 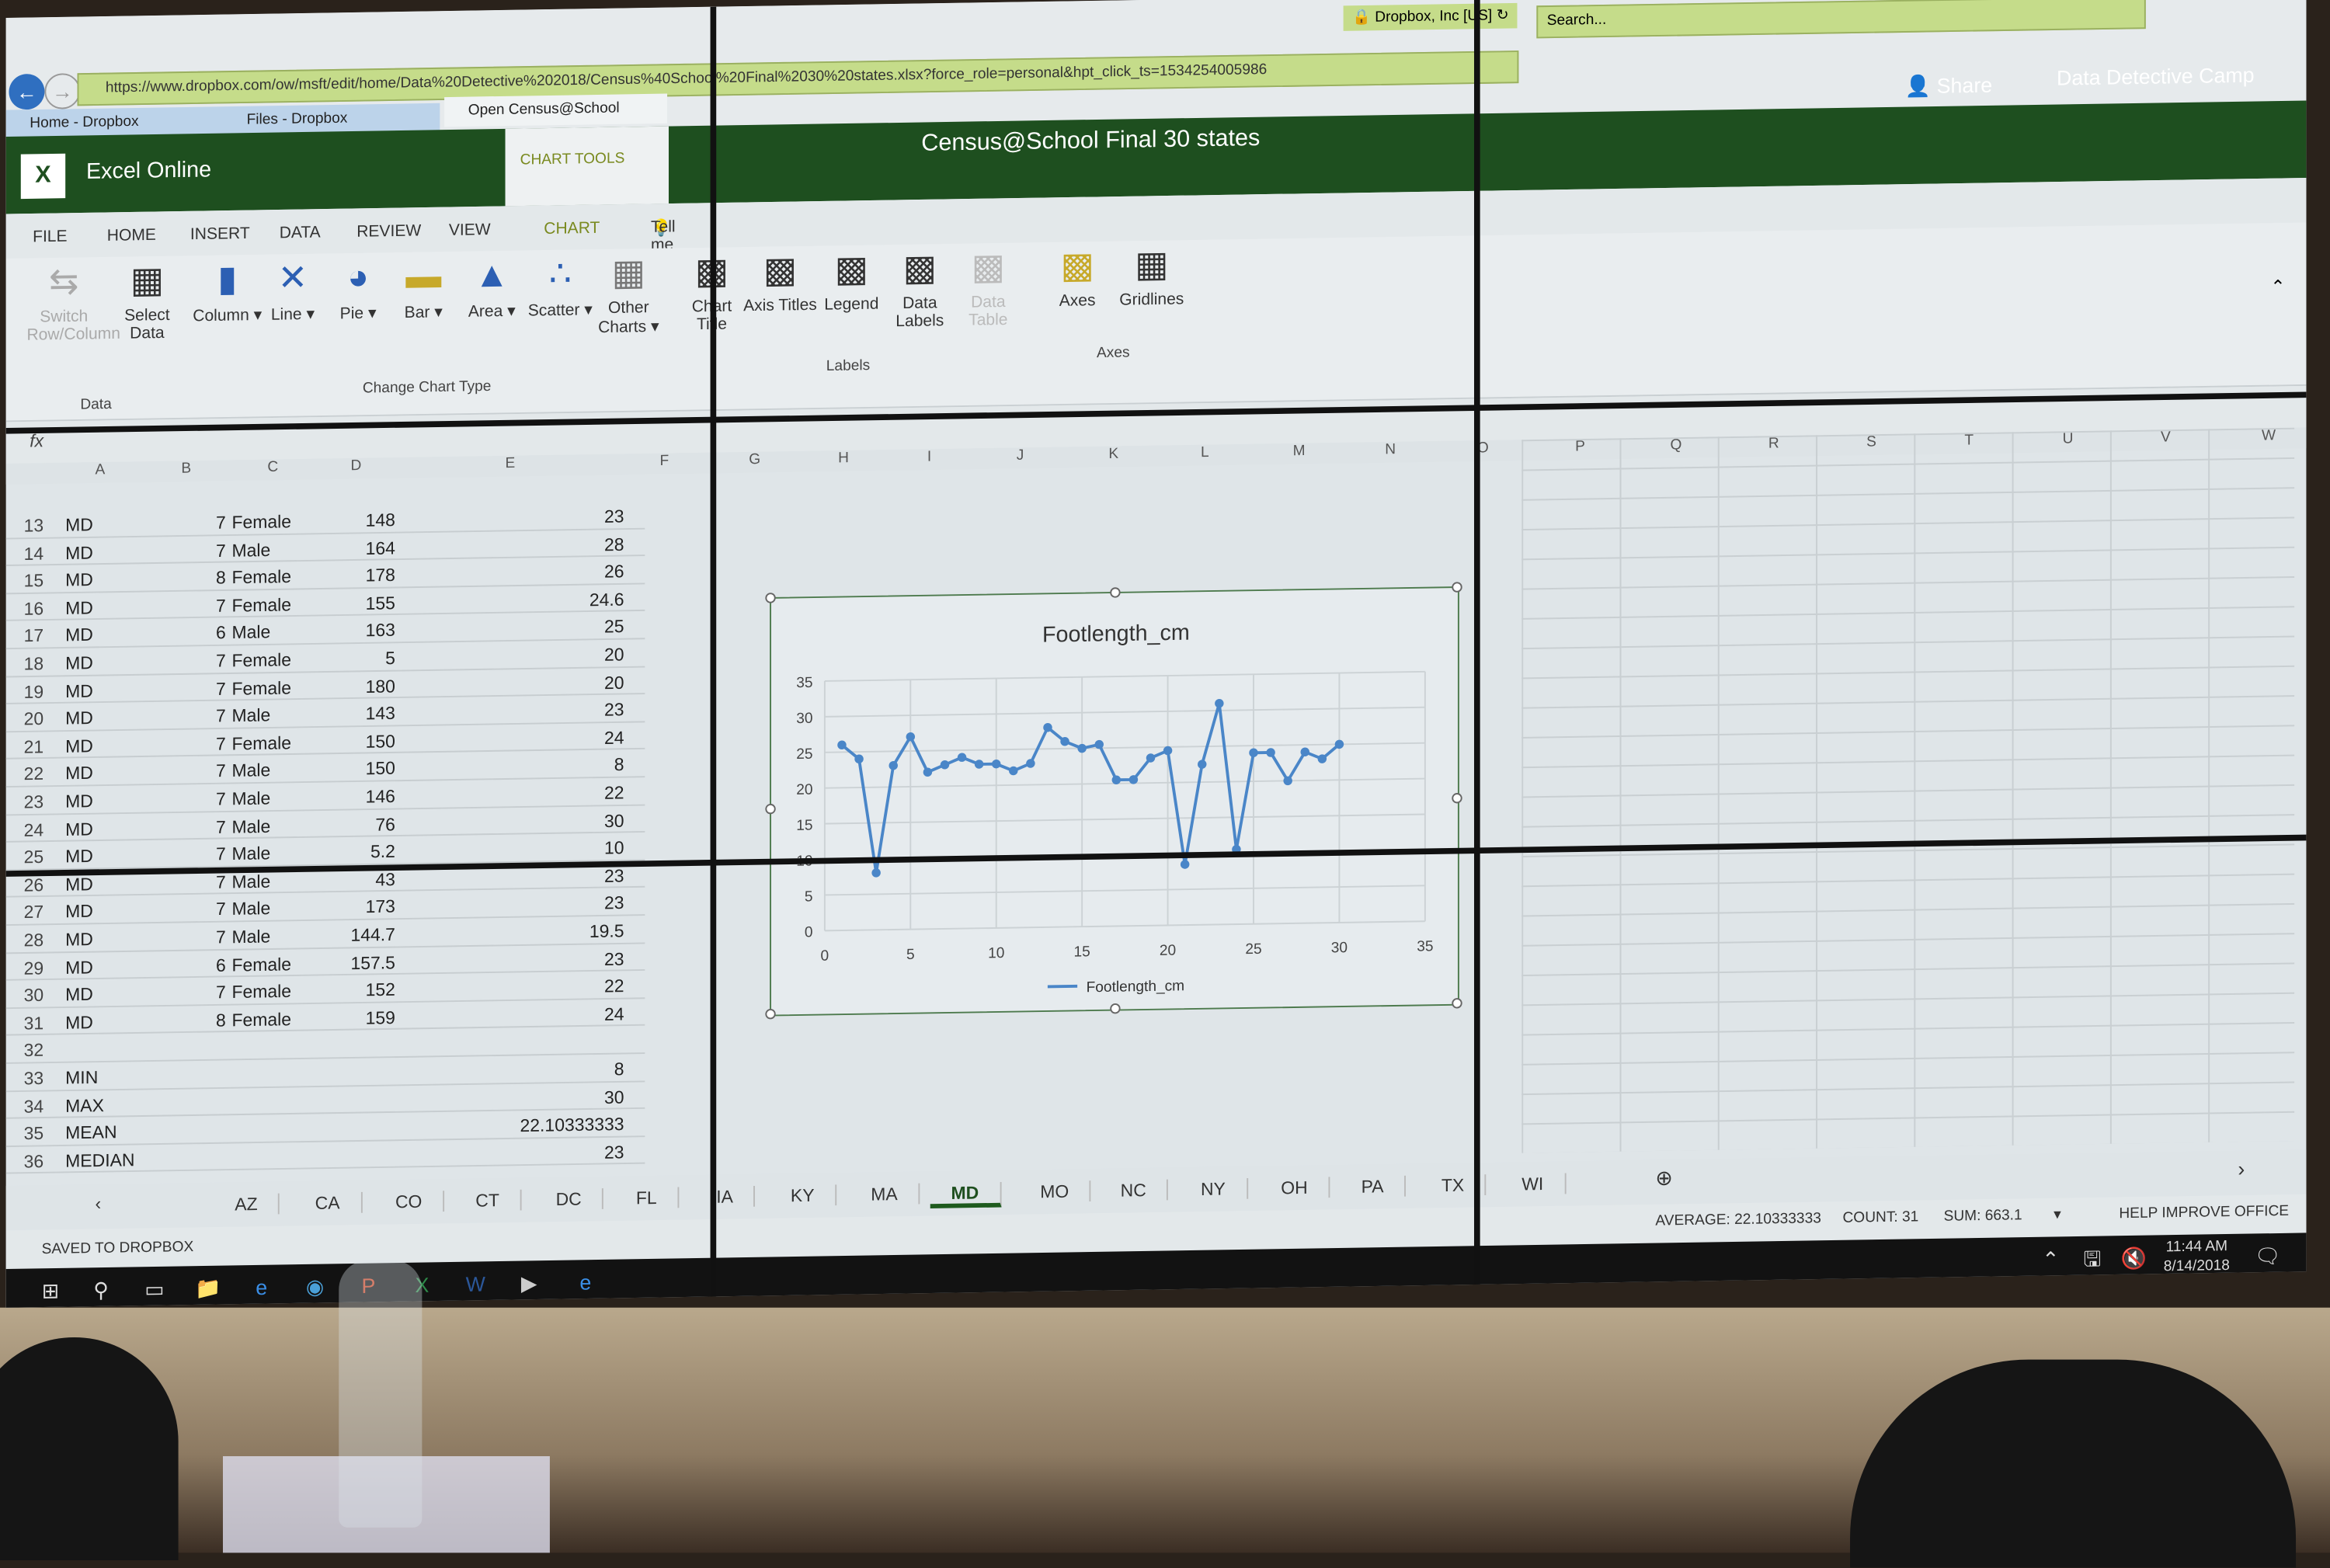 What do you see at coordinates (2267, 1256) in the screenshot?
I see `notifications-icon: 🗨` at bounding box center [2267, 1256].